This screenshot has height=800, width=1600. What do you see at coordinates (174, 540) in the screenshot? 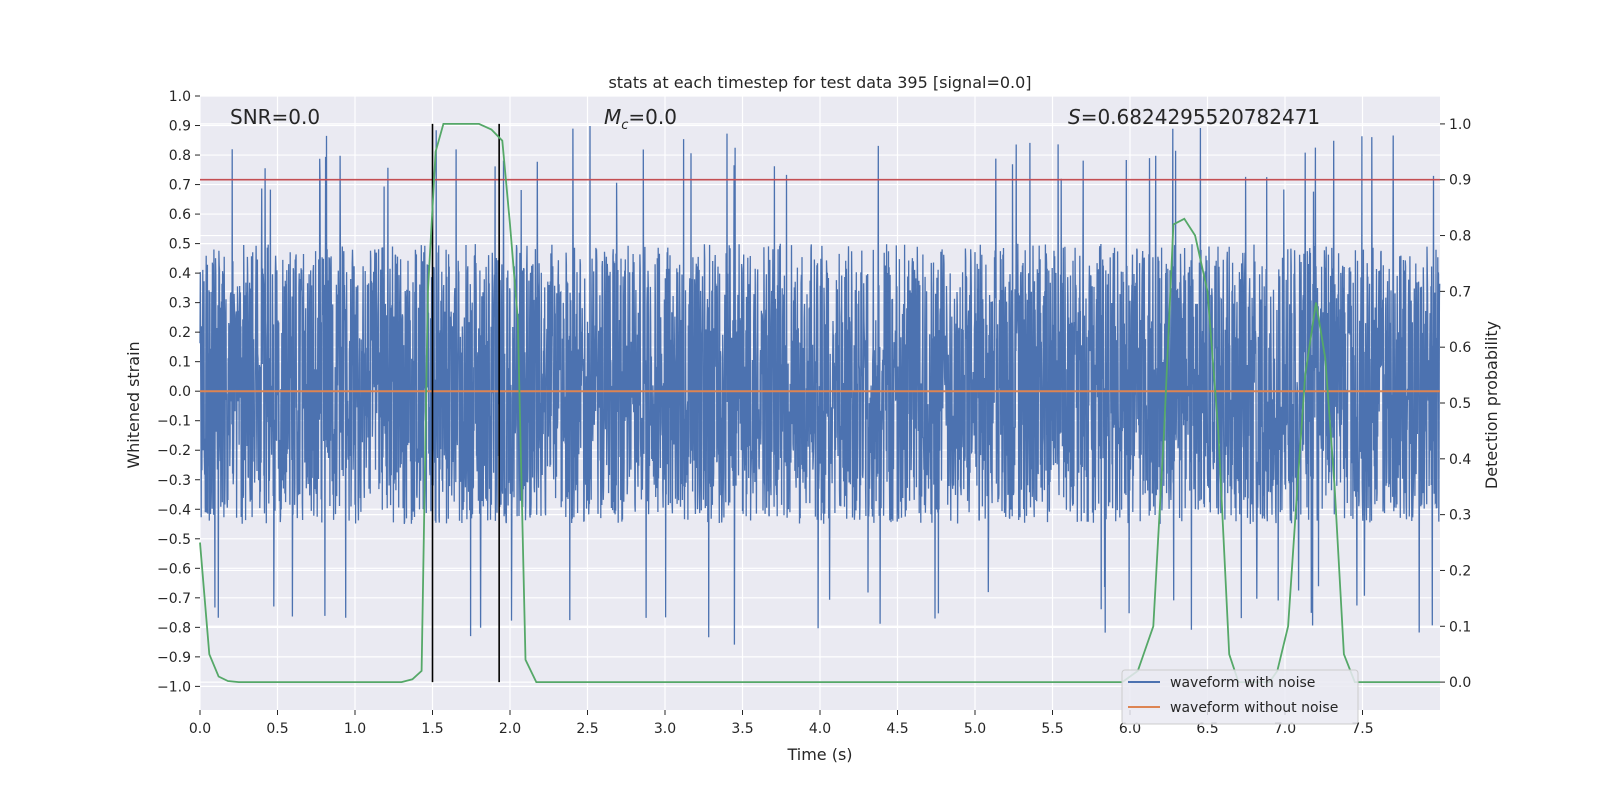
I see `y-tick-label: −0.5` at bounding box center [174, 540].